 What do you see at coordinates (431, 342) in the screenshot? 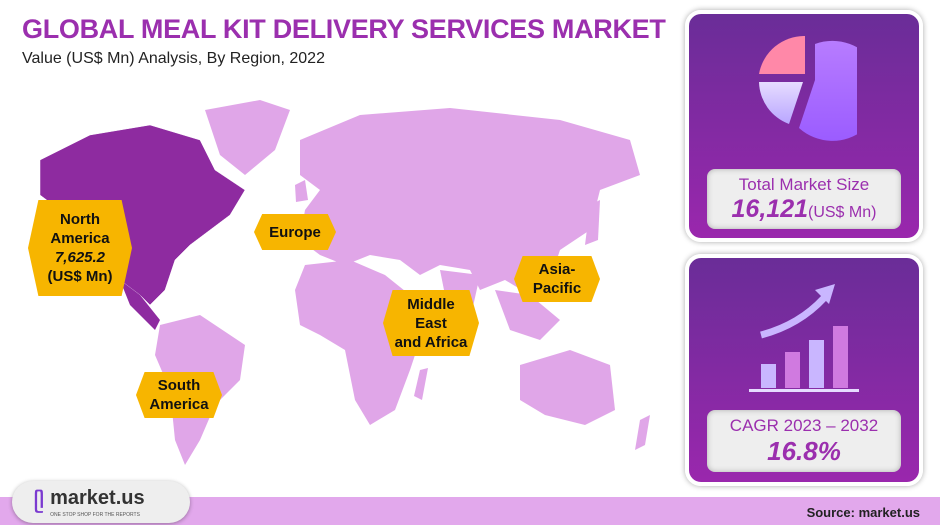
I see `region-name: and Africa` at bounding box center [431, 342].